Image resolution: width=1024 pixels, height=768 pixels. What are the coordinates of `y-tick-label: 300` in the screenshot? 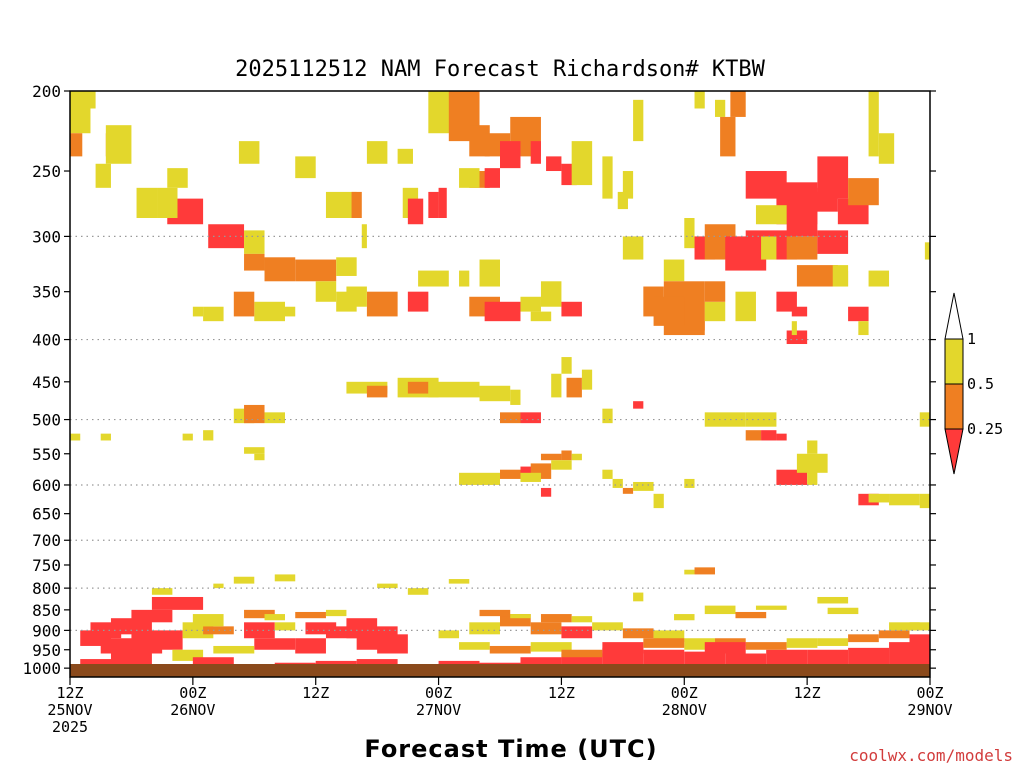 It's located at (46, 236).